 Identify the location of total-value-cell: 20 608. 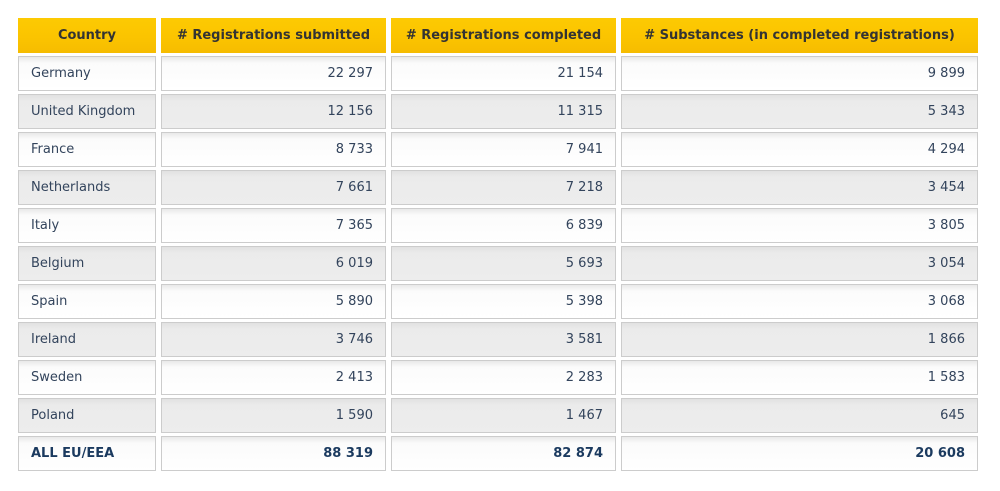
(799, 453).